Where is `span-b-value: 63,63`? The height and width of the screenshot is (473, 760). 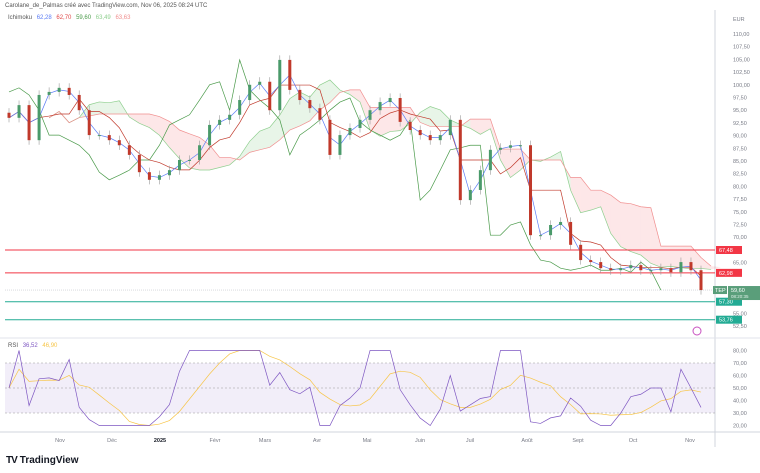
span-b-value: 63,63 is located at coordinates (123, 18).